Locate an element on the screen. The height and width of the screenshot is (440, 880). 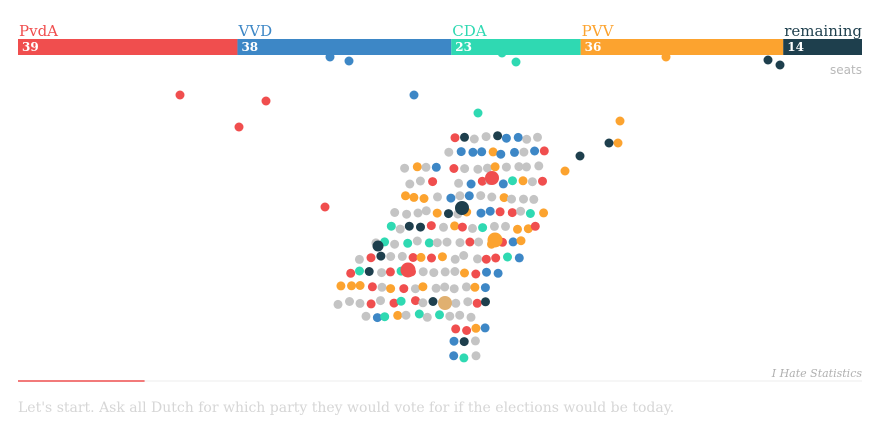
seat-bar: 39 38 23 36 14 is located at coordinates (440, 47).